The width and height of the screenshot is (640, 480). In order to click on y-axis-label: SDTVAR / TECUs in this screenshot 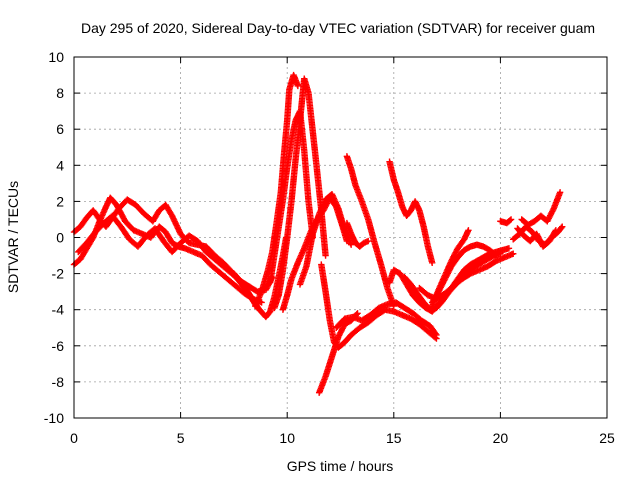, I will do `click(13, 237)`.